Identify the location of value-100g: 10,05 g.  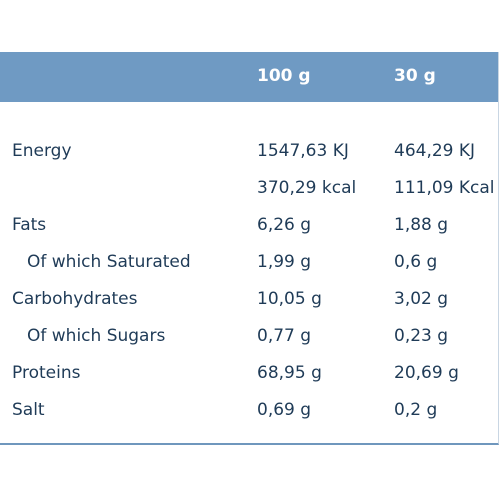
(289, 299).